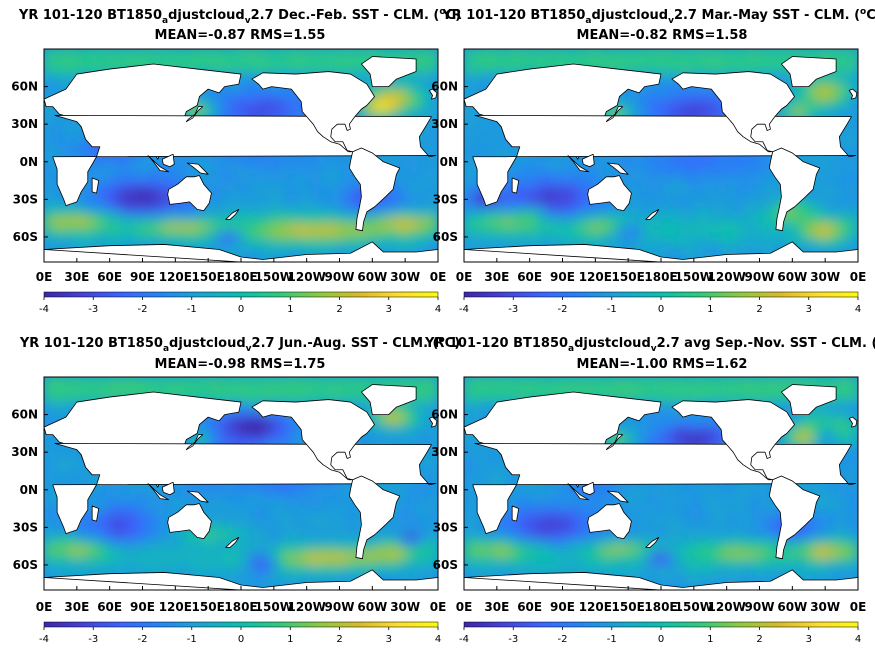  I want to click on colorbar-tick-label: 3, so click(389, 309).